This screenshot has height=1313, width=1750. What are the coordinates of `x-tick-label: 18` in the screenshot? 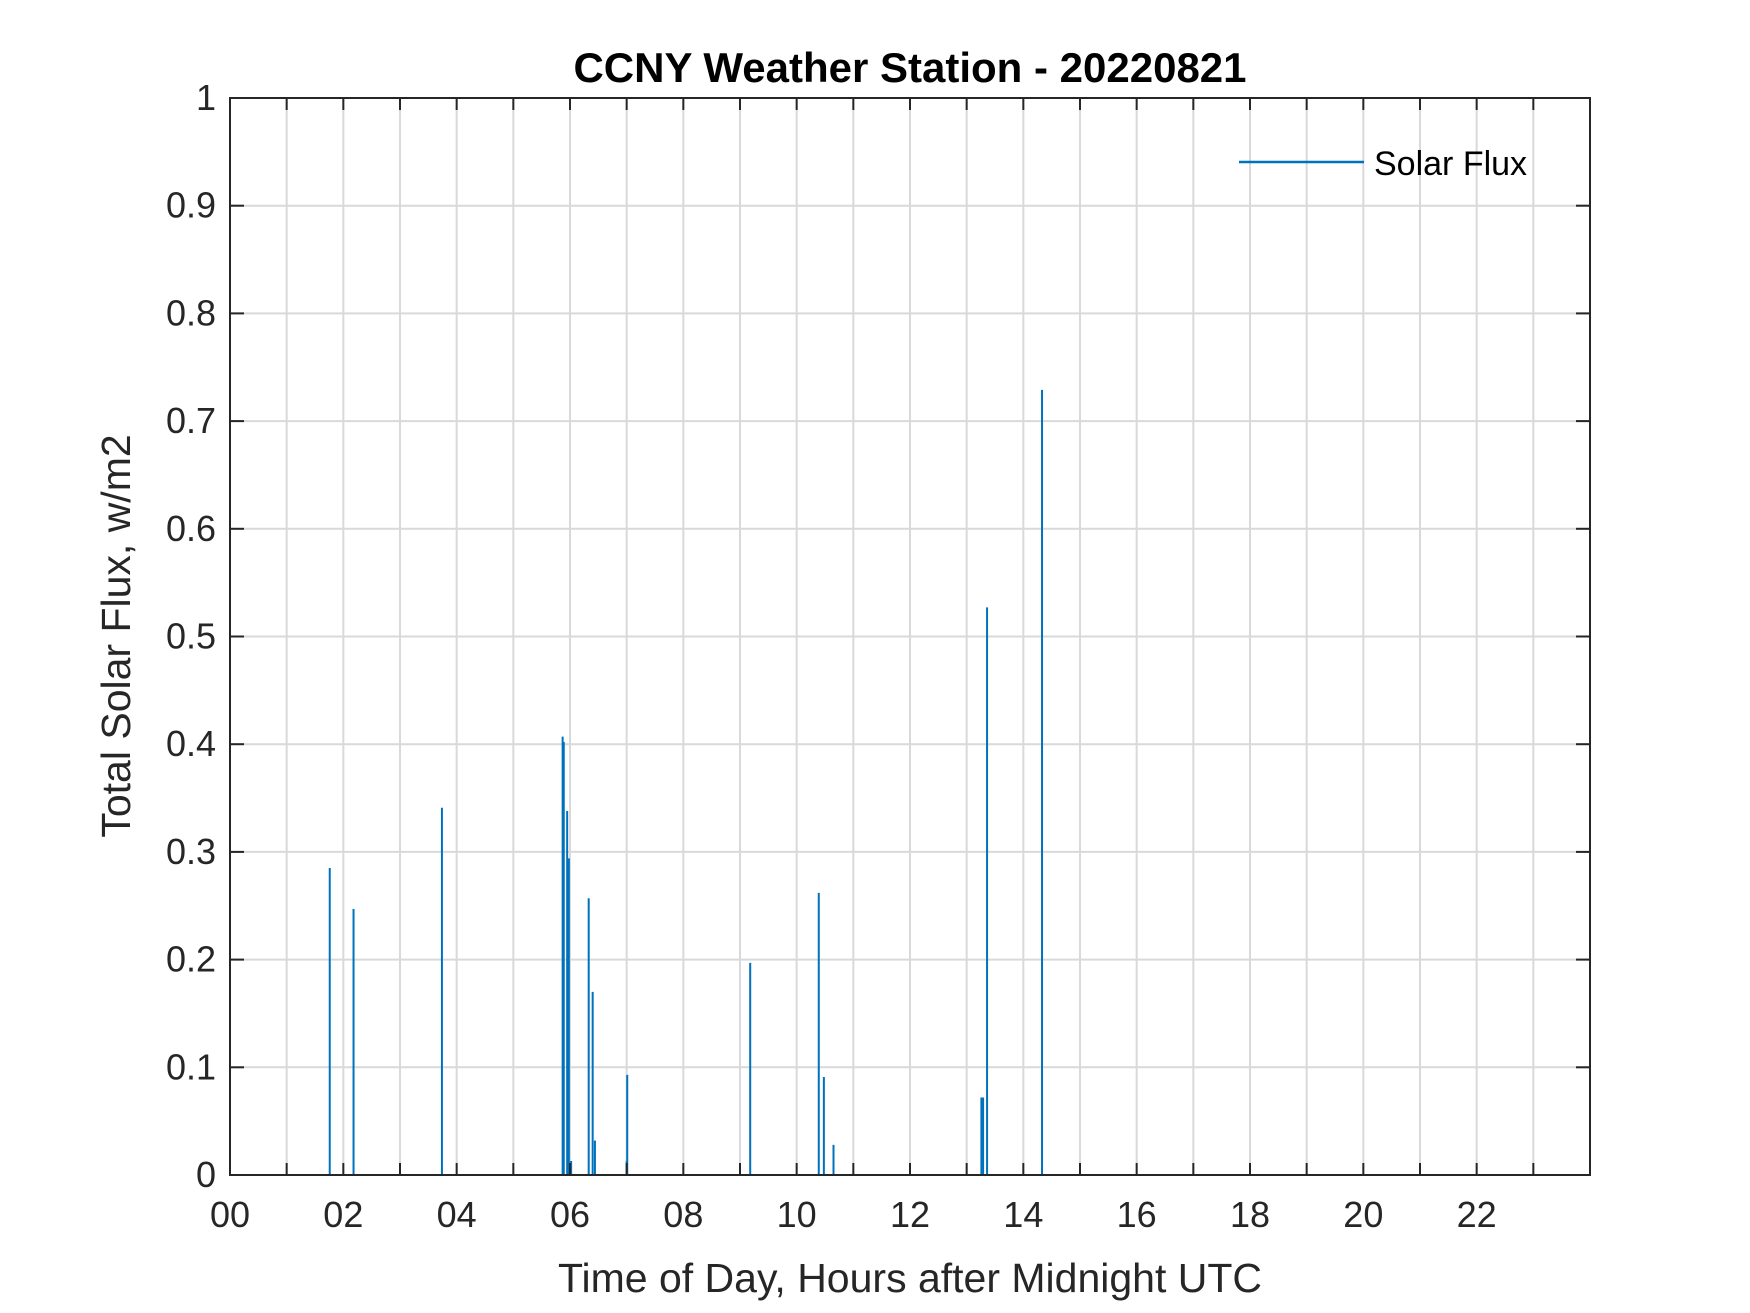 It's located at (1250, 1214).